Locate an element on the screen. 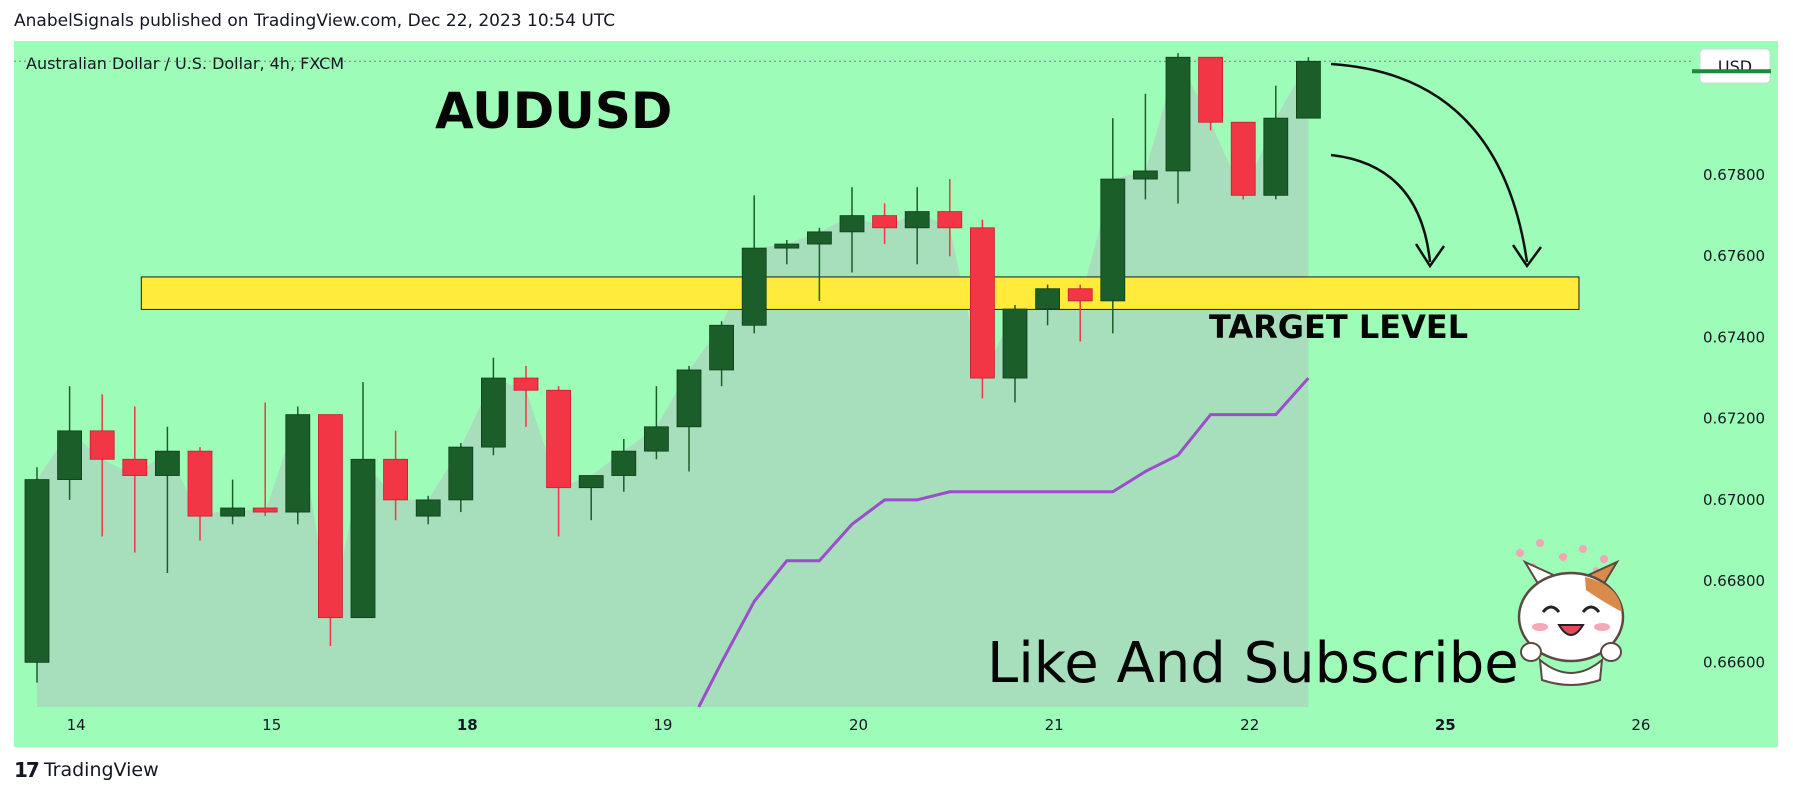  date-tick-label: 18 is located at coordinates (467, 725).